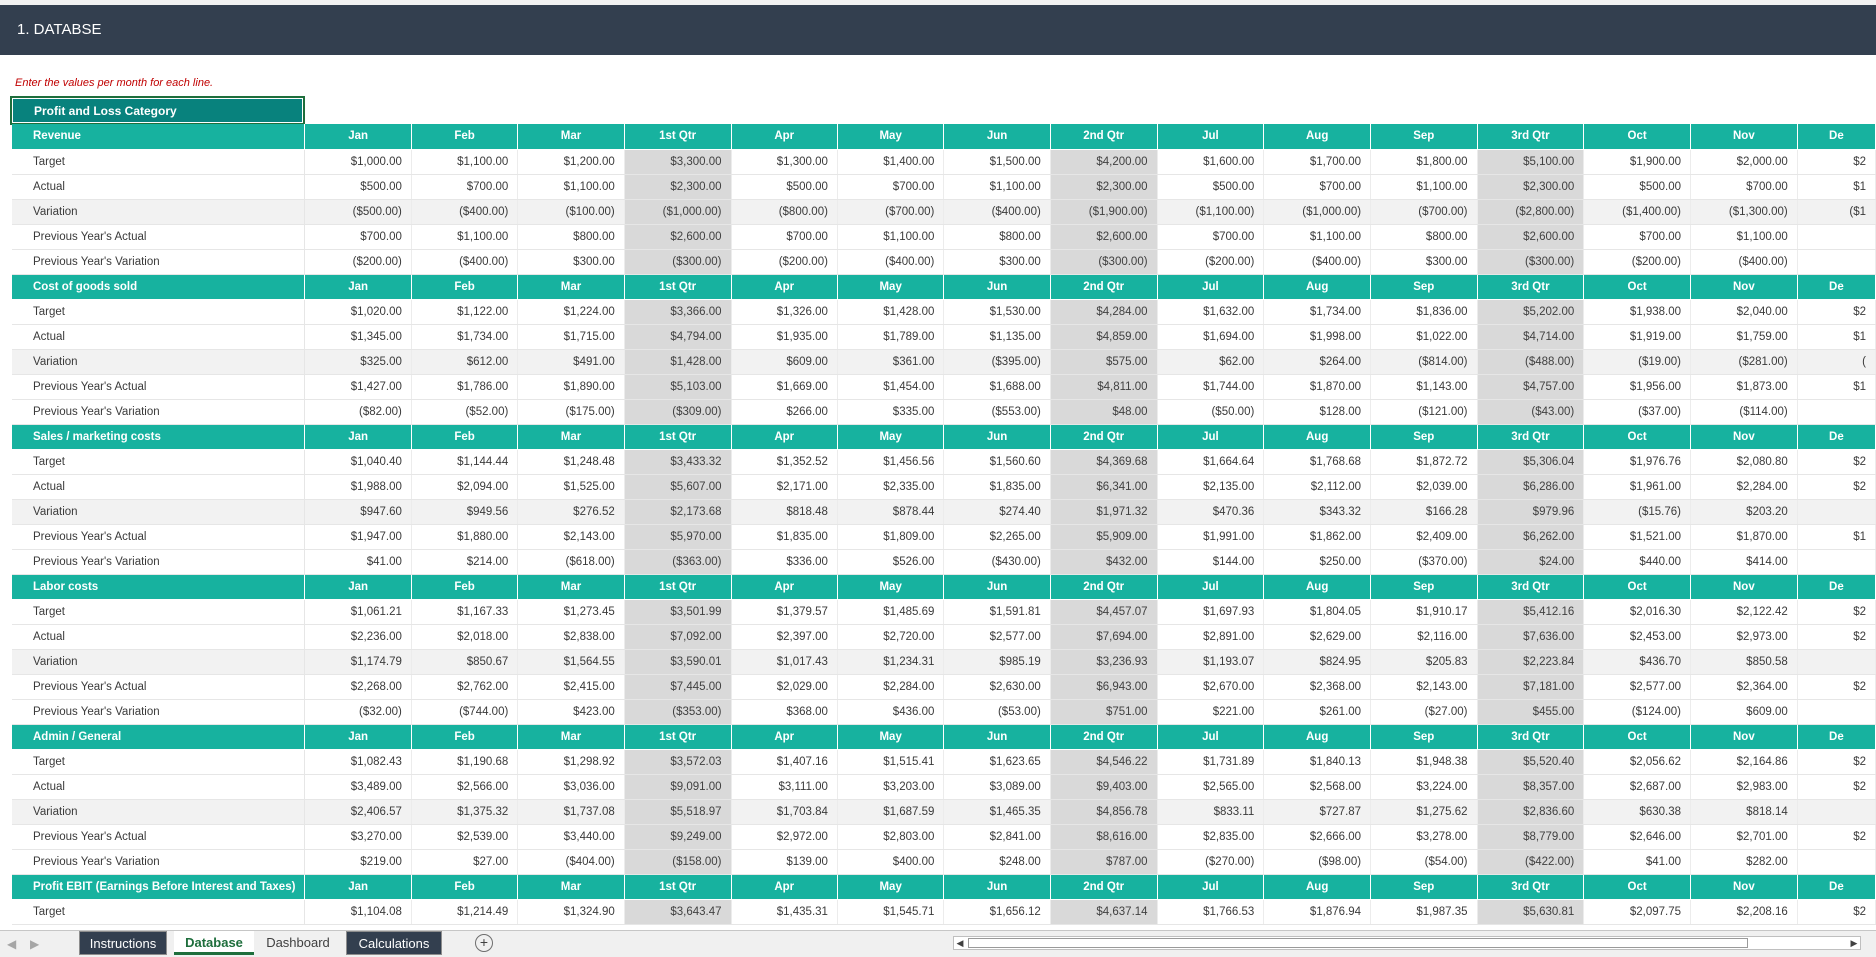 The height and width of the screenshot is (957, 1876). What do you see at coordinates (678, 512) in the screenshot?
I see `quarter-total-cell: $2,173.68` at bounding box center [678, 512].